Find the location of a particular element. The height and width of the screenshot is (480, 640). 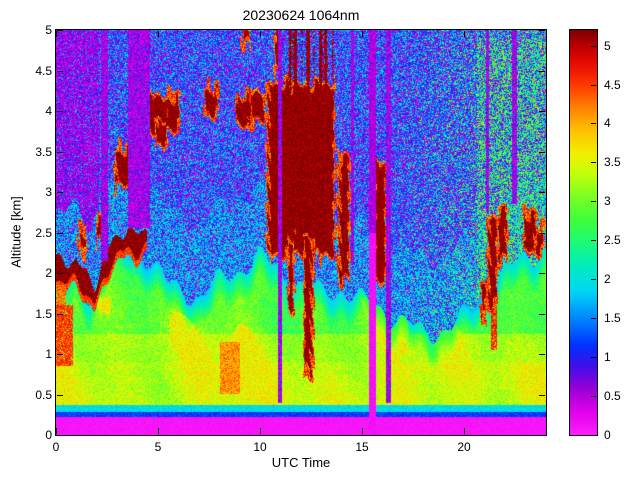

colorbar-tick-label: 4.5 is located at coordinates (612, 85).